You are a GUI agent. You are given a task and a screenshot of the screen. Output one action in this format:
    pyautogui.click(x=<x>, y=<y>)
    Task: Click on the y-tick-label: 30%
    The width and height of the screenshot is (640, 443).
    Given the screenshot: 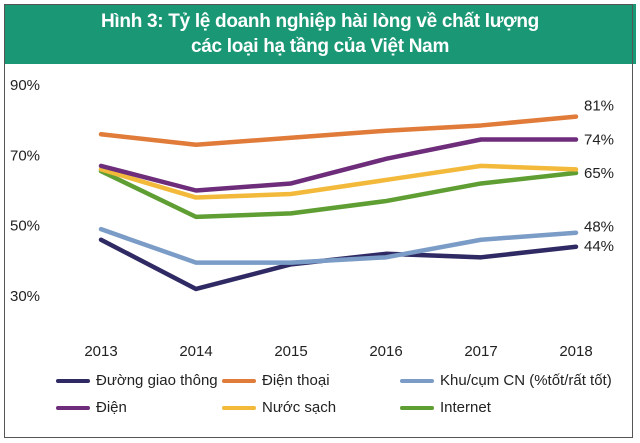 What is the action you would take?
    pyautogui.click(x=25, y=296)
    